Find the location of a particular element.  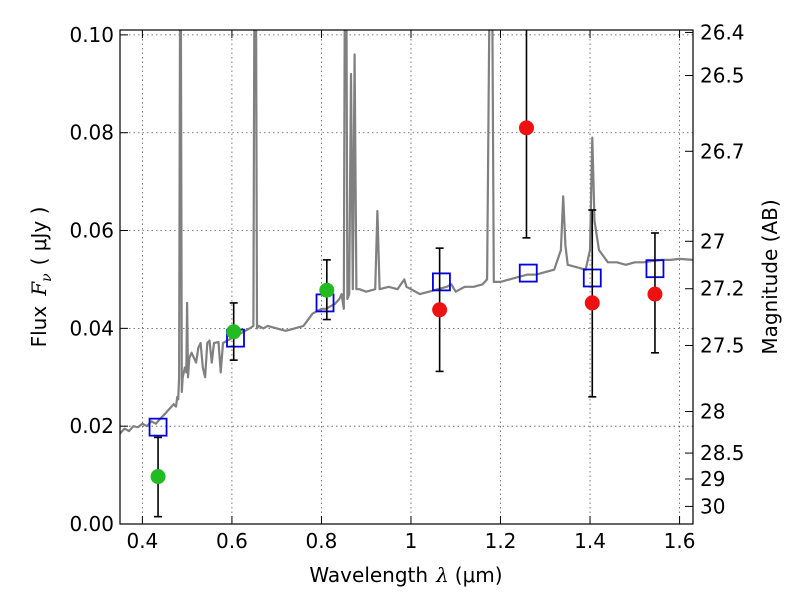

x-tick-label: 1 is located at coordinates (411, 541).